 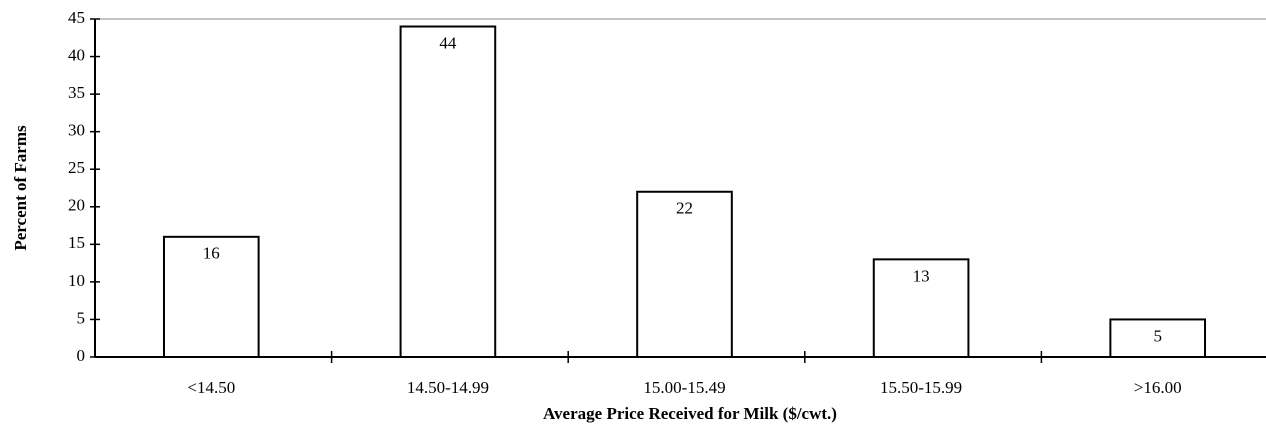 I want to click on x-axis-title: Average Price Received for Milk ($/cwt.), so click(x=690, y=413).